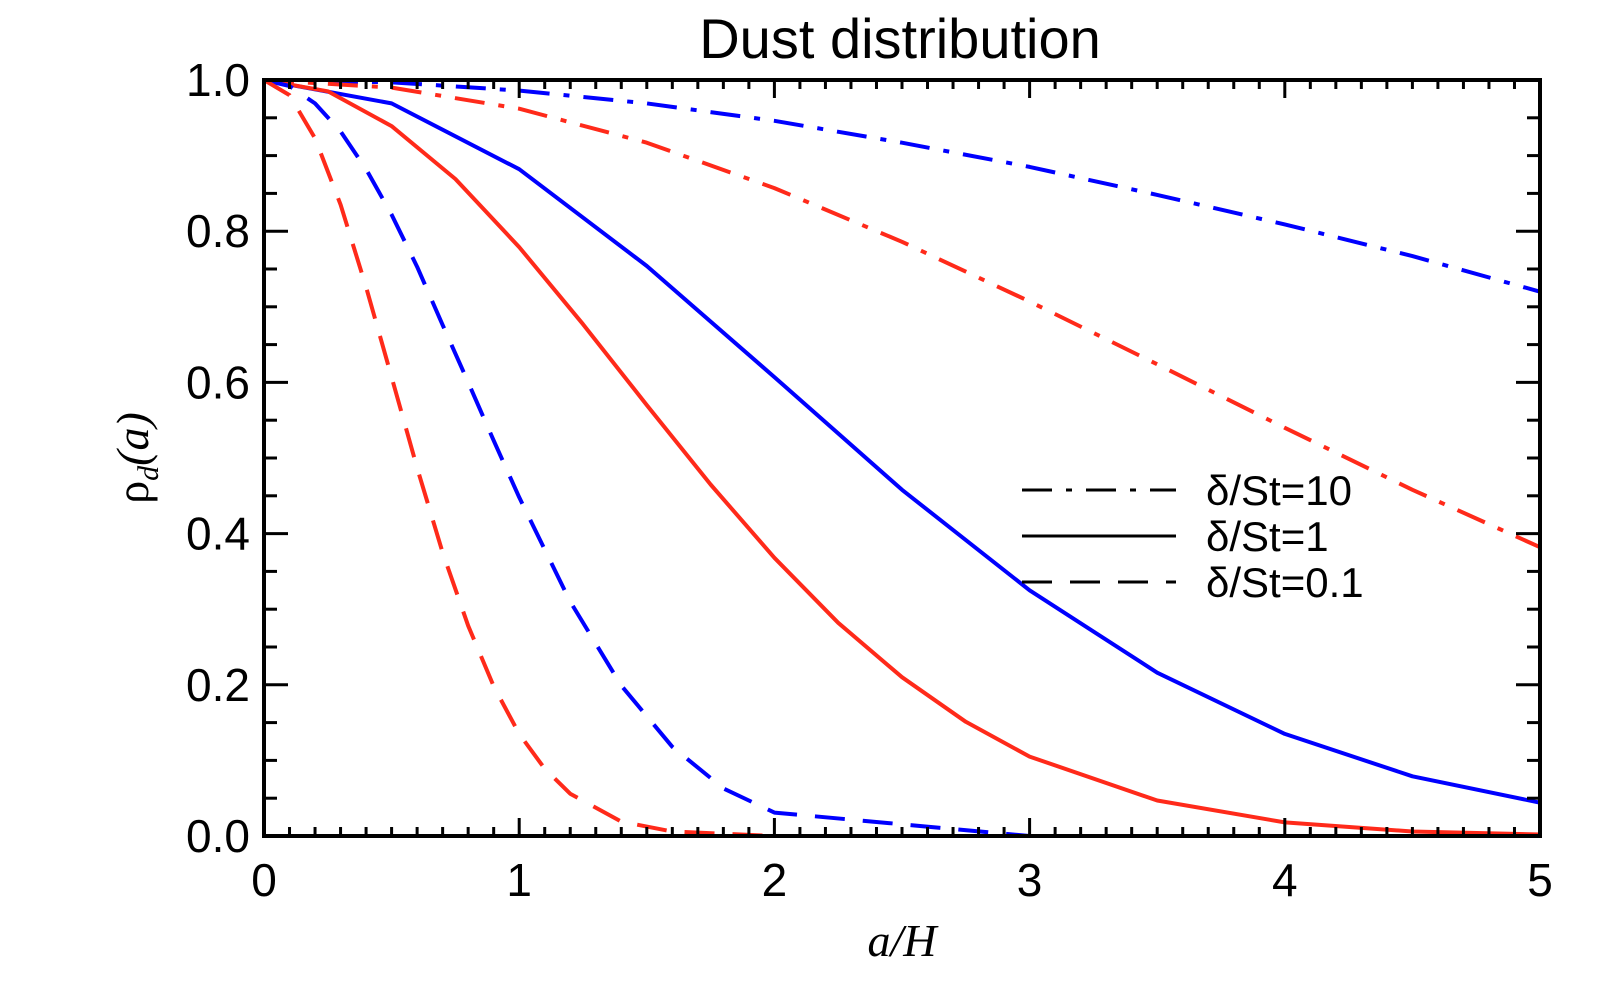 The width and height of the screenshot is (1604, 996). Describe the element at coordinates (1285, 880) in the screenshot. I see `x-tick-label: 4` at that location.